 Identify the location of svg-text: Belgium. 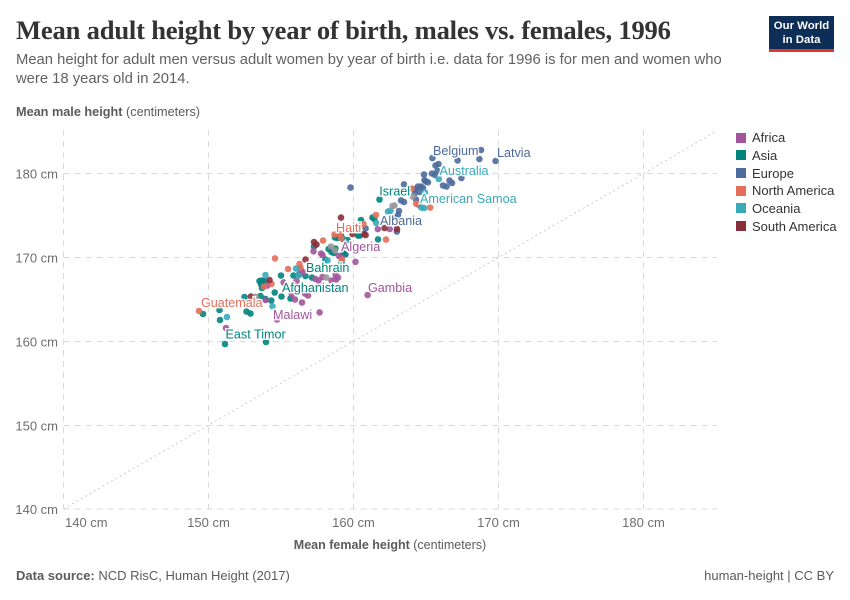
(456, 151).